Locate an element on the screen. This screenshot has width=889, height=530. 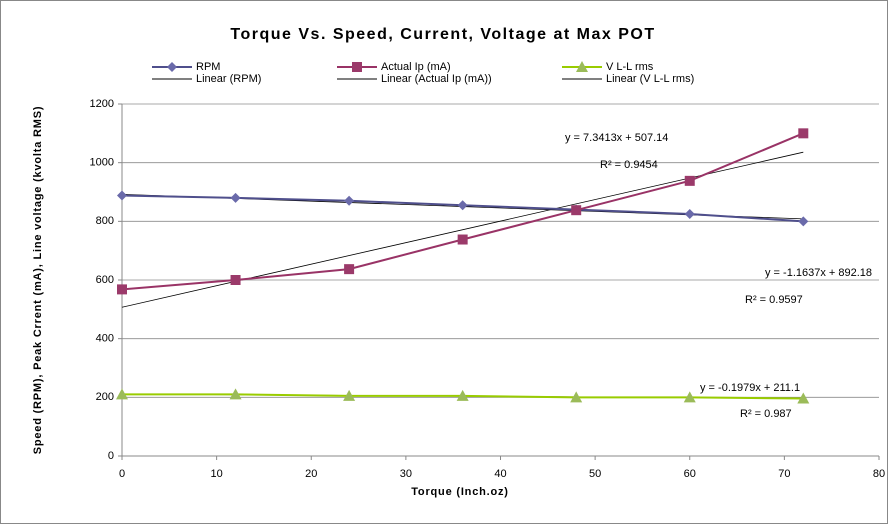
x-tick-label: 40 is located at coordinates (500, 474).